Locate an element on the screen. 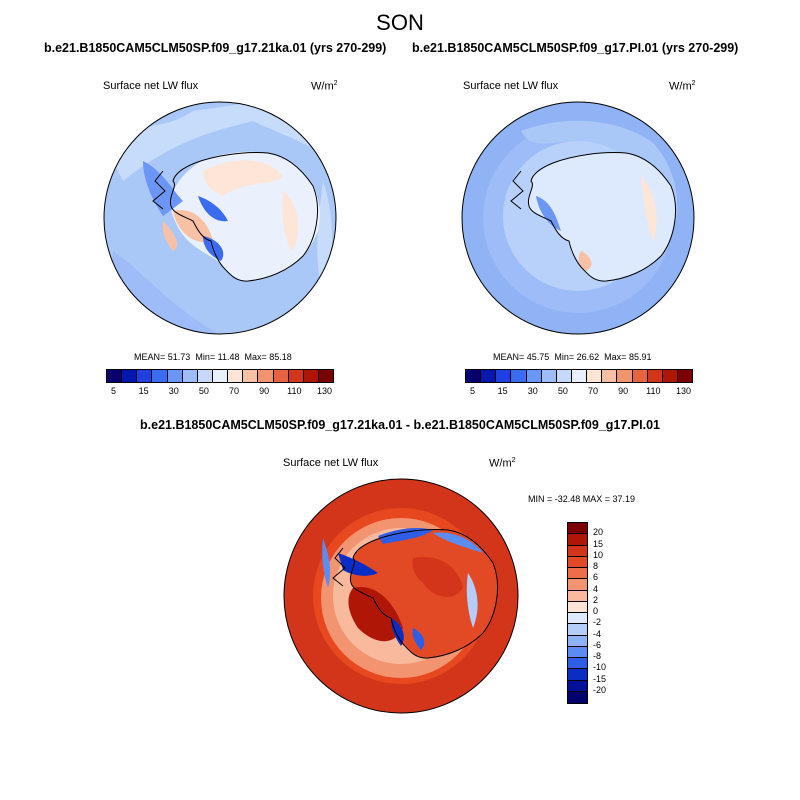 This screenshot has height=800, width=800. figure-title: SON is located at coordinates (400, 22).